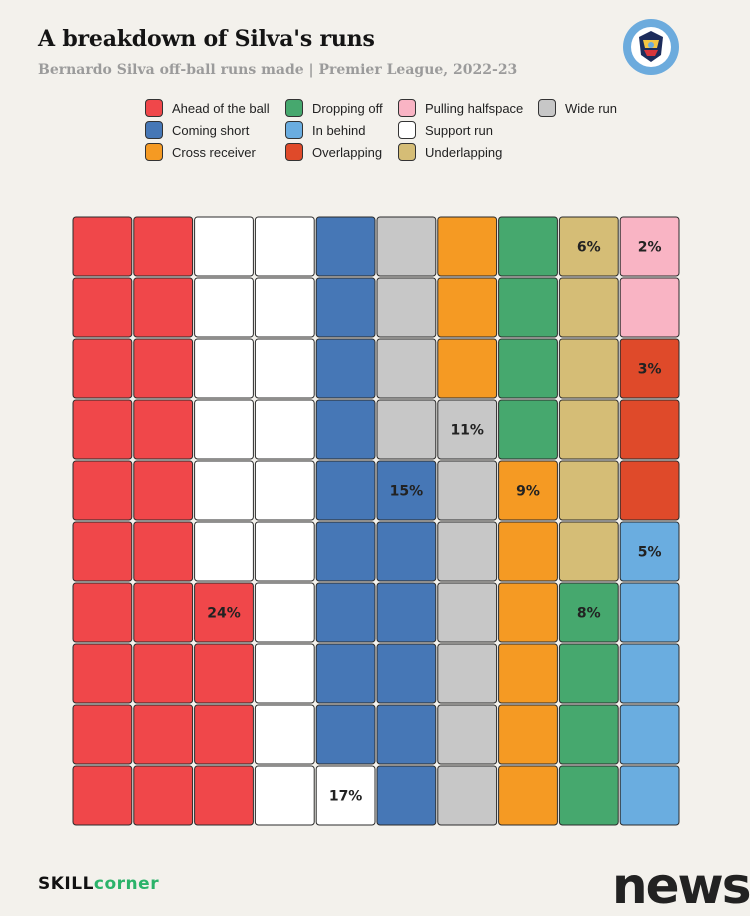 The width and height of the screenshot is (750, 916). Describe the element at coordinates (460, 108) in the screenshot. I see `legend-item: Pulling halfspace` at that location.